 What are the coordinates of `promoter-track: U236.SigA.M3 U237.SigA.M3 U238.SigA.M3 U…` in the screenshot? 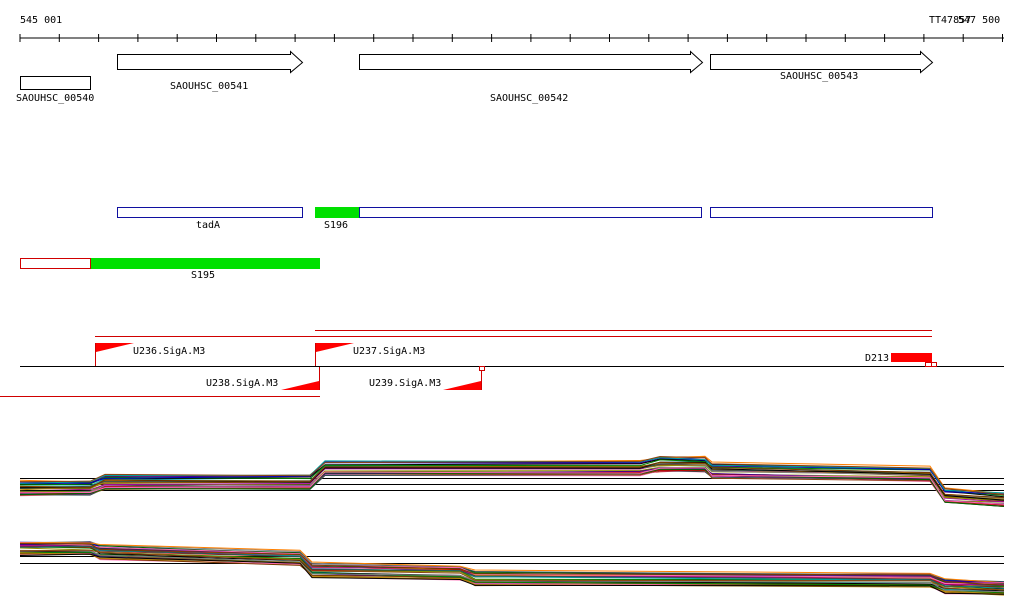 It's located at (502, 363).